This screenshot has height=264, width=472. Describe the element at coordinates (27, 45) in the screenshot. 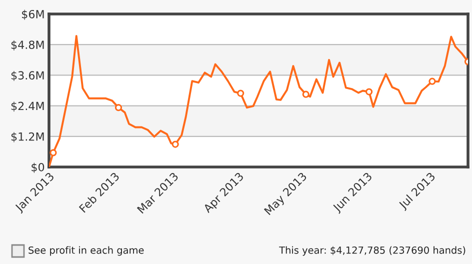

I see `y-tick-label: $4.8M` at that location.